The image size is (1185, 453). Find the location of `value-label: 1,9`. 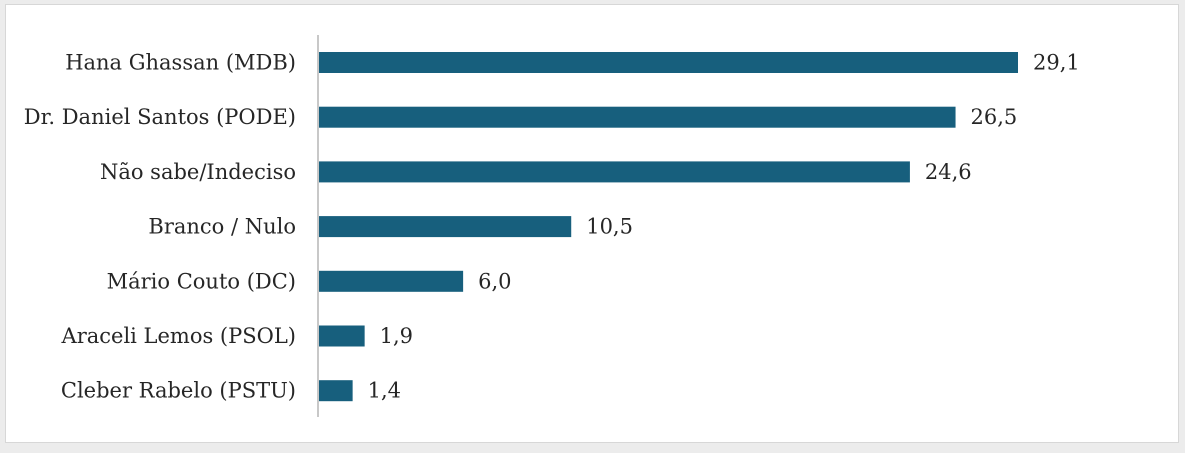

value-label: 1,9 is located at coordinates (396, 336).